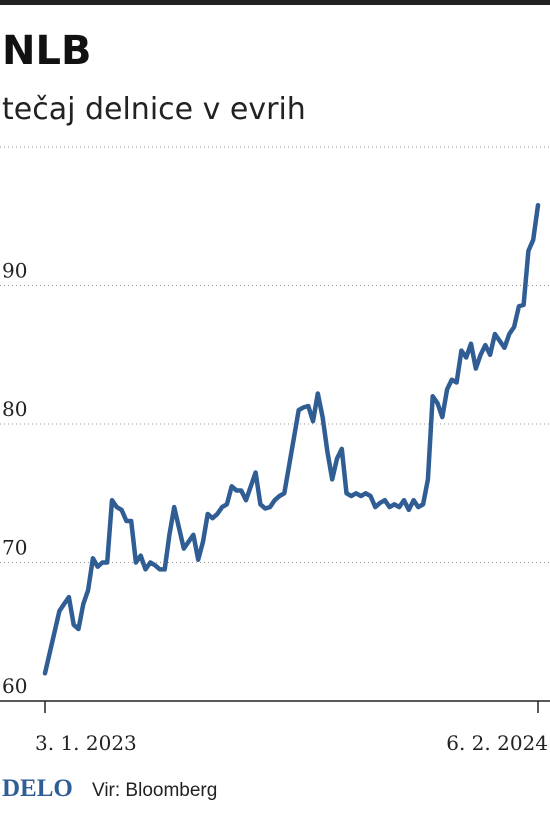  I want to click on y-tick-label: 80, so click(14, 409).